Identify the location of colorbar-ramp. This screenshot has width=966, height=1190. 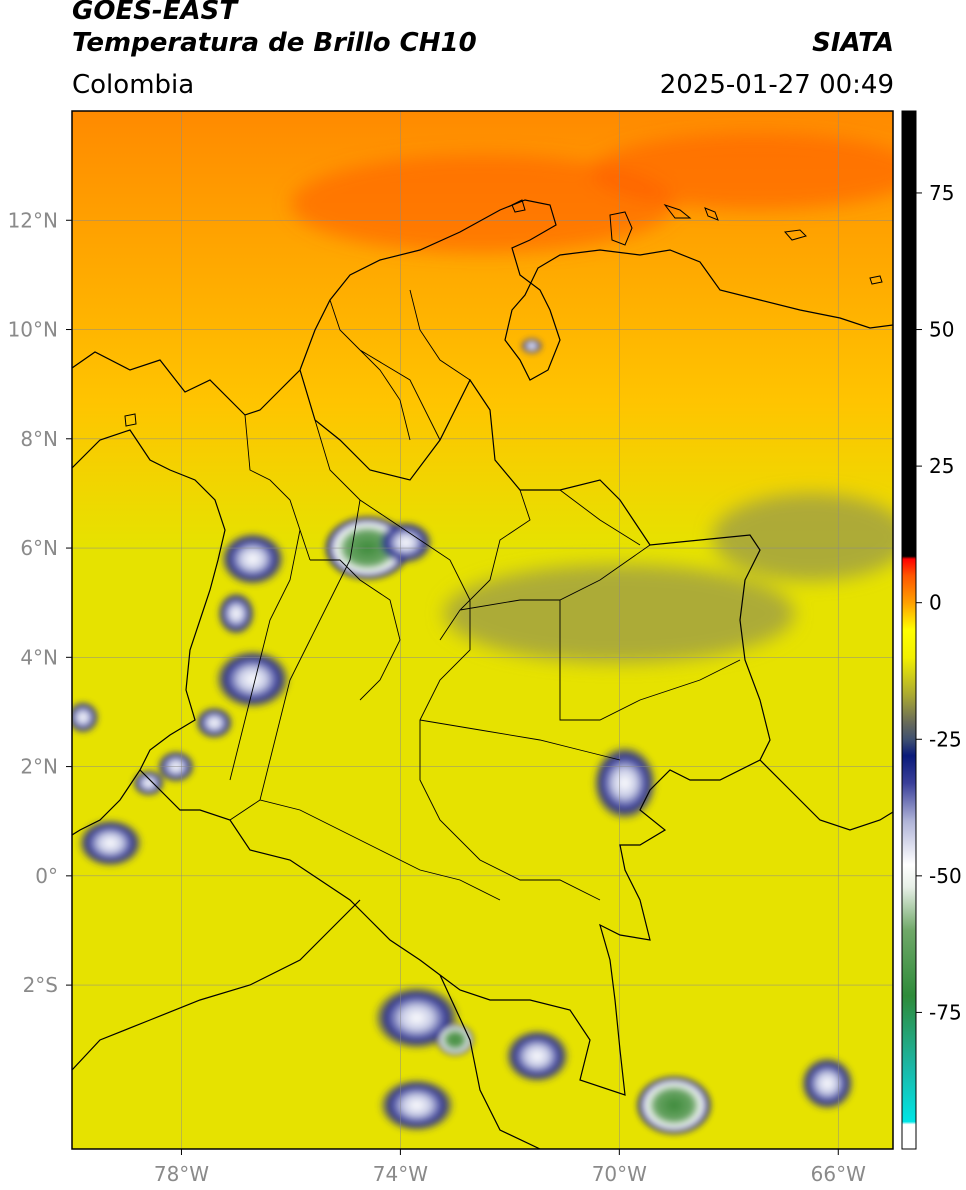
(909, 630).